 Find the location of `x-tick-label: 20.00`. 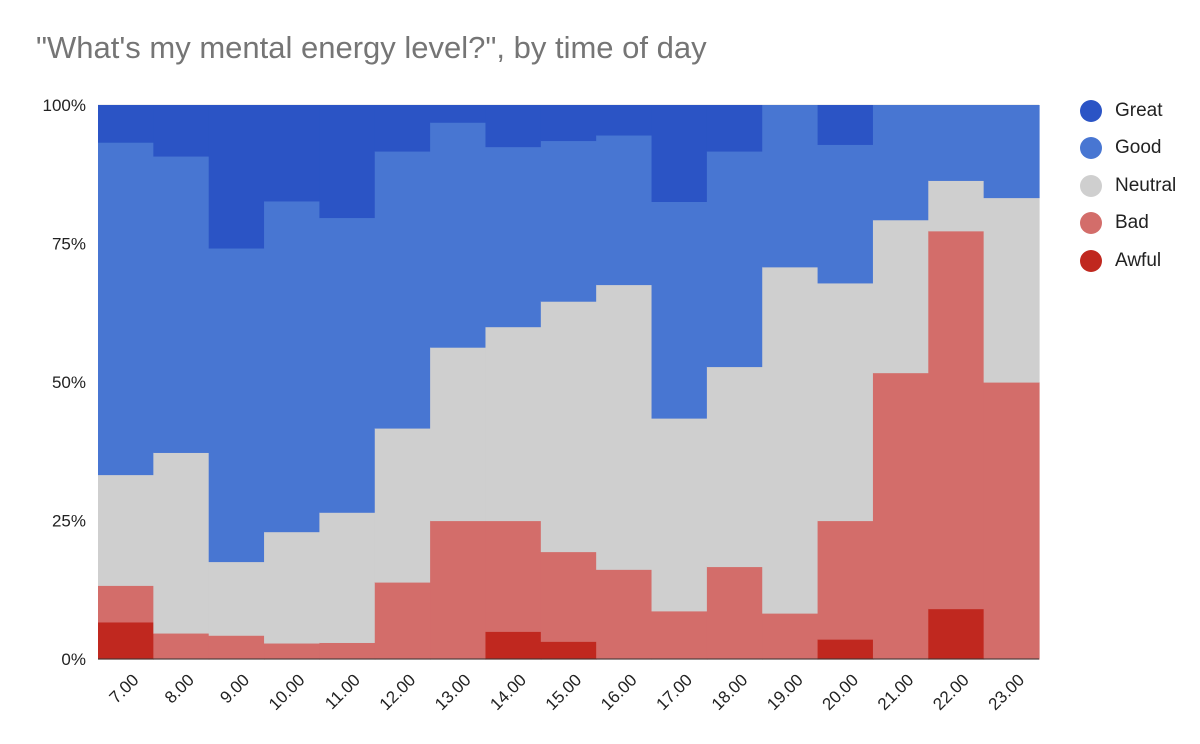

x-tick-label: 20.00 is located at coordinates (841, 692).